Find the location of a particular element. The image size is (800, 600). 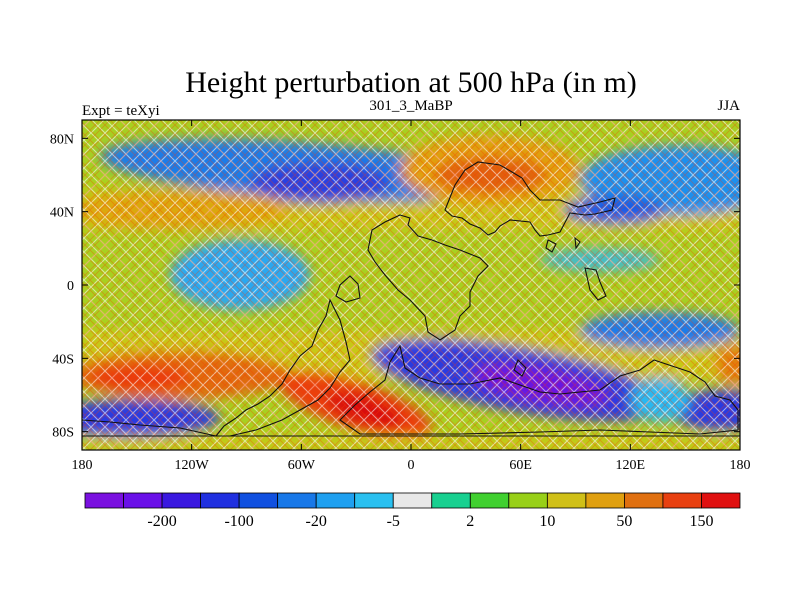

colorbar-label: 2 is located at coordinates (470, 521).